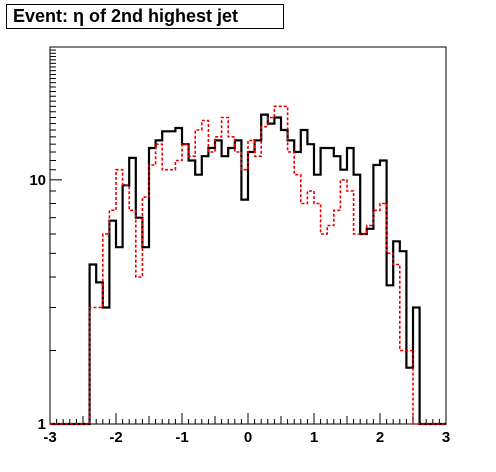  I want to click on x-tick-label: 1, so click(314, 437).